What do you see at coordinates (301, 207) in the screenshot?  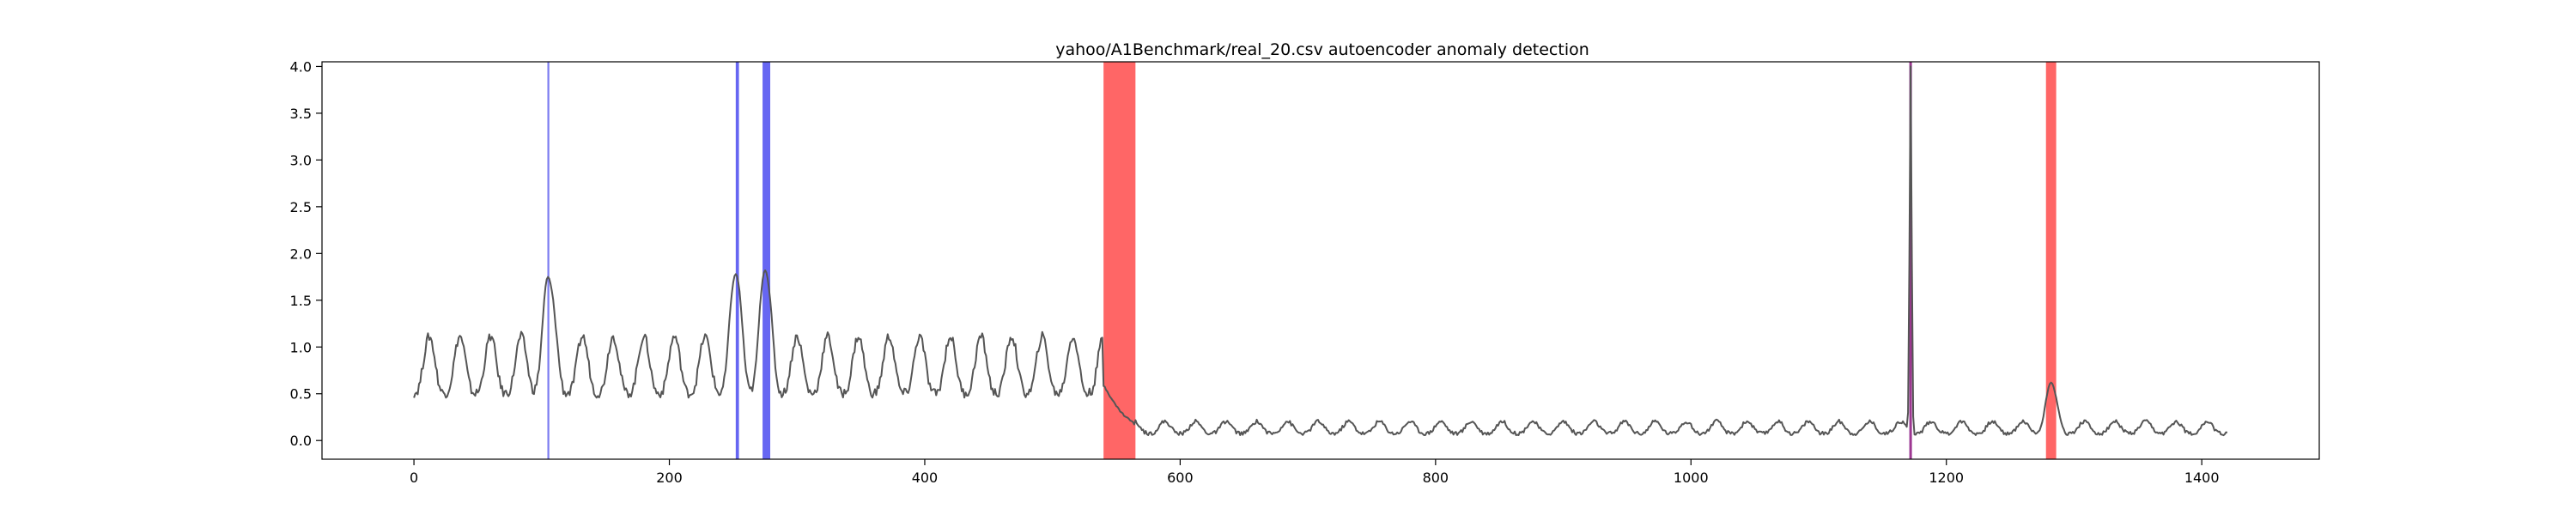 I see `y-tick-label-5: 2.5` at bounding box center [301, 207].